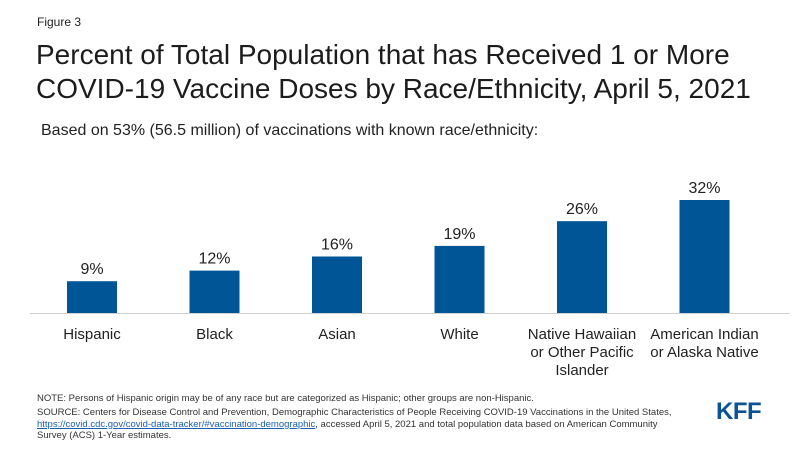 The width and height of the screenshot is (800, 450). What do you see at coordinates (337, 245) in the screenshot?
I see `data-label: 16%` at bounding box center [337, 245].